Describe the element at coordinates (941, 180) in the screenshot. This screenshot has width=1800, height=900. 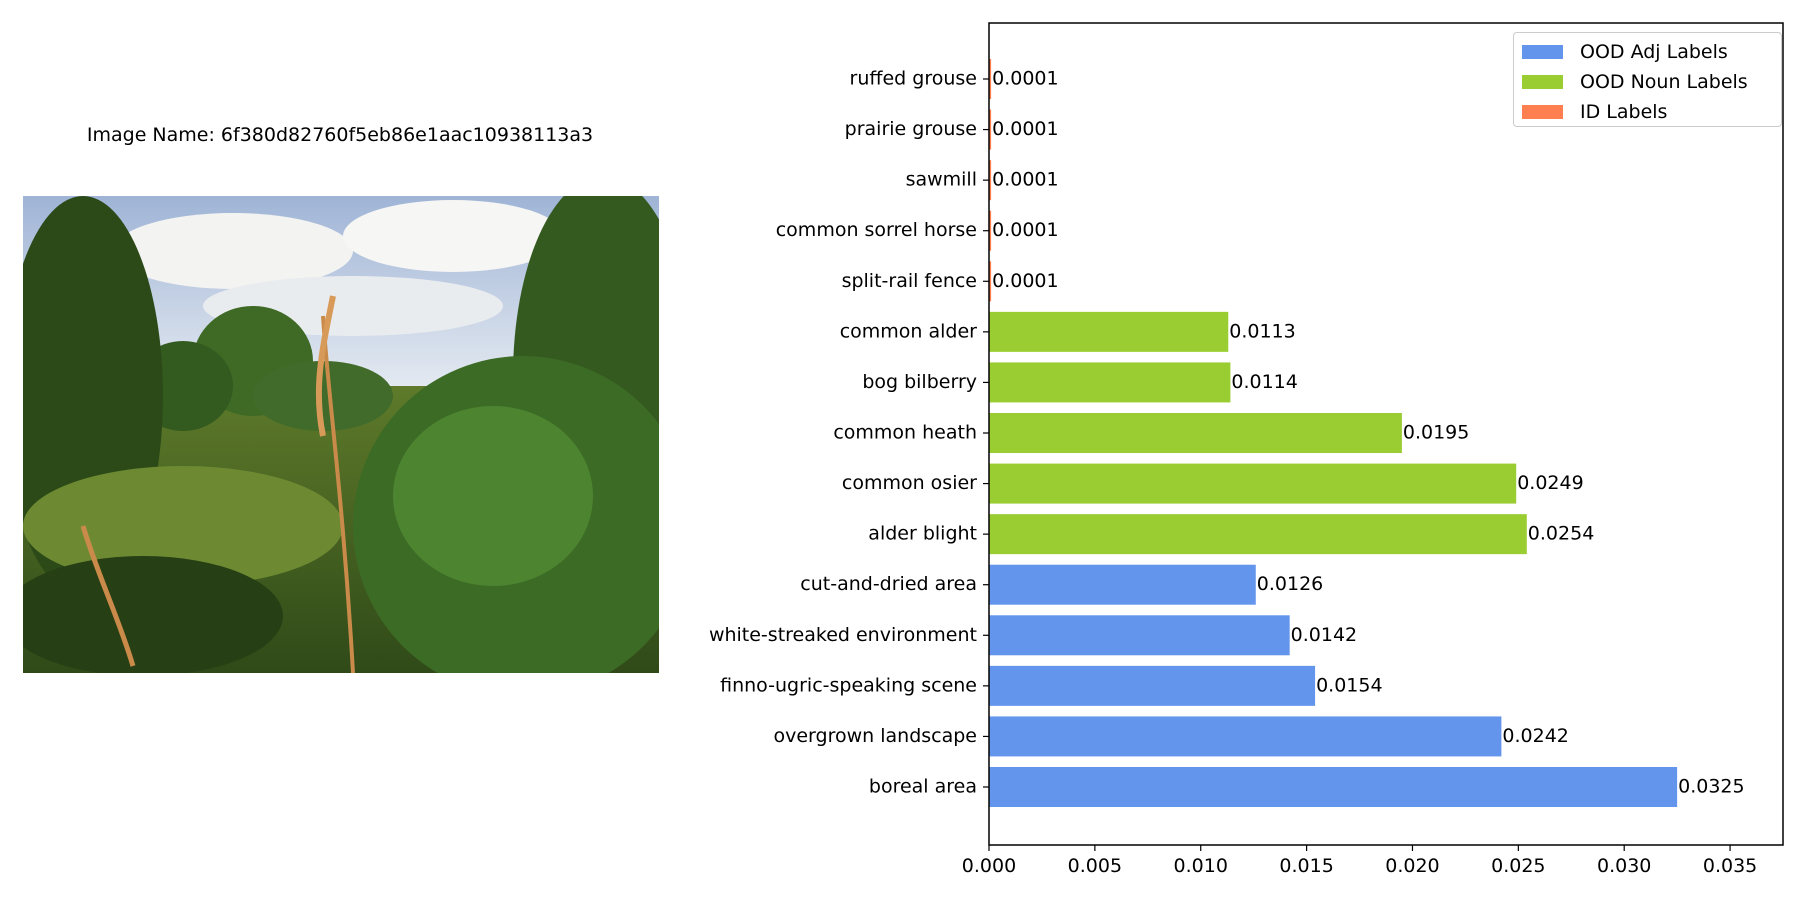
I see `y-tick-label: sawmill` at that location.